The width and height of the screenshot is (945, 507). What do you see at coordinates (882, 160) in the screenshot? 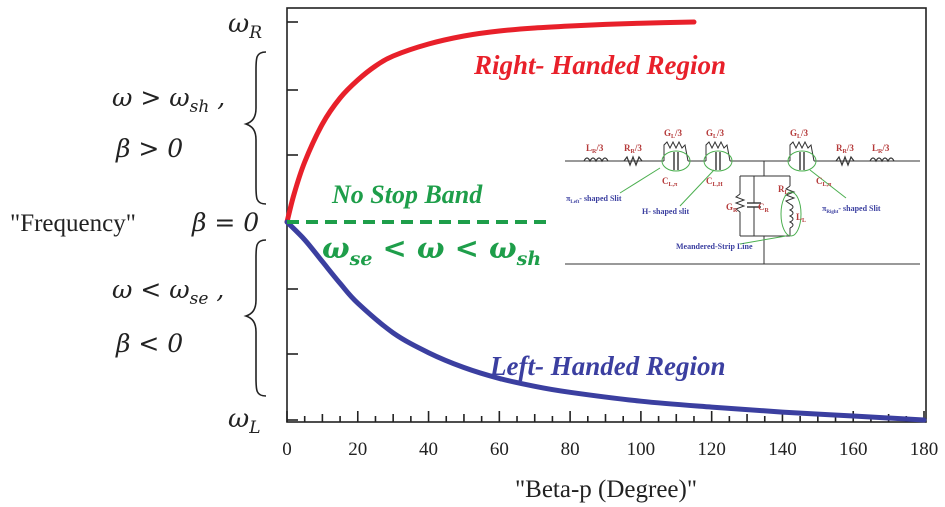
I see `inductor-right` at bounding box center [882, 160].